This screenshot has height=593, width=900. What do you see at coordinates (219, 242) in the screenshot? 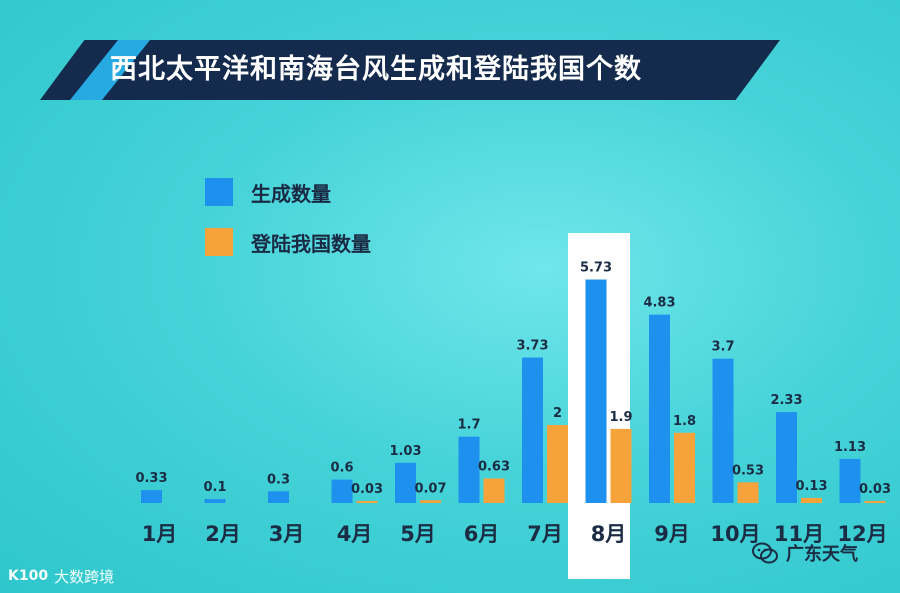
I see `legend-swatch-landed` at bounding box center [219, 242].